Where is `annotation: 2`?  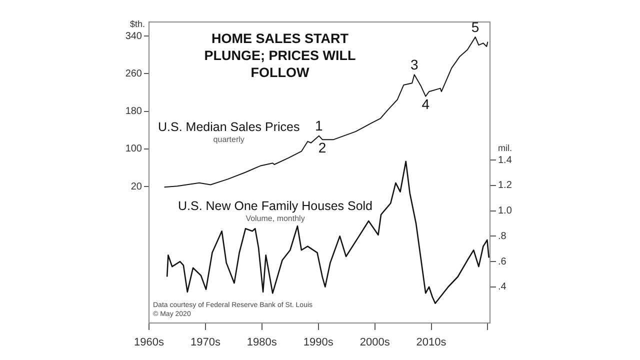 annotation: 2 is located at coordinates (322, 147).